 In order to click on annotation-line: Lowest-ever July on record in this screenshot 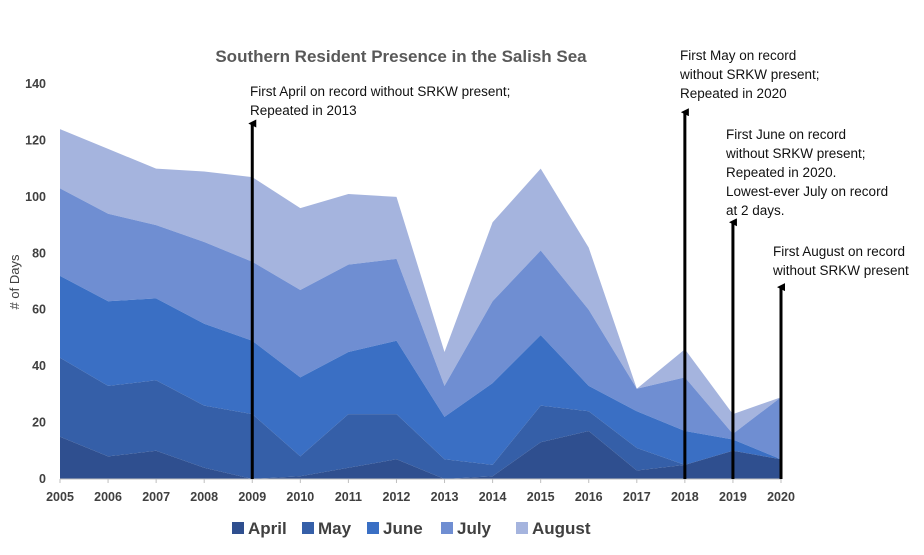, I will do `click(807, 191)`.